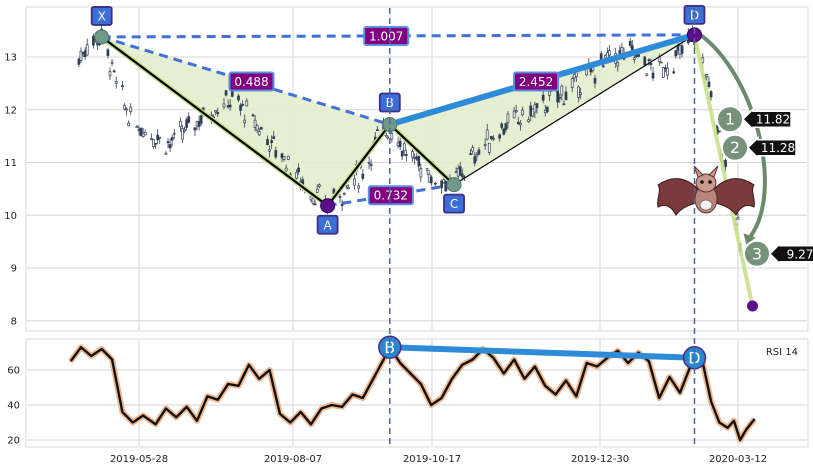 This screenshot has height=471, width=813. What do you see at coordinates (454, 204) in the screenshot?
I see `pattern-point-label: C` at bounding box center [454, 204].